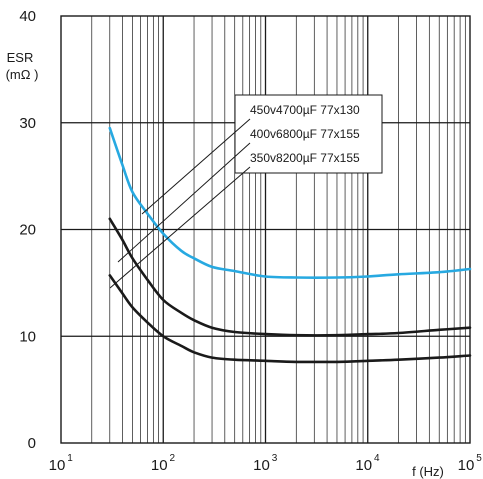 The image size is (483, 479). I want to click on legend-entry: 400v6800µF 77x155, so click(305, 134).